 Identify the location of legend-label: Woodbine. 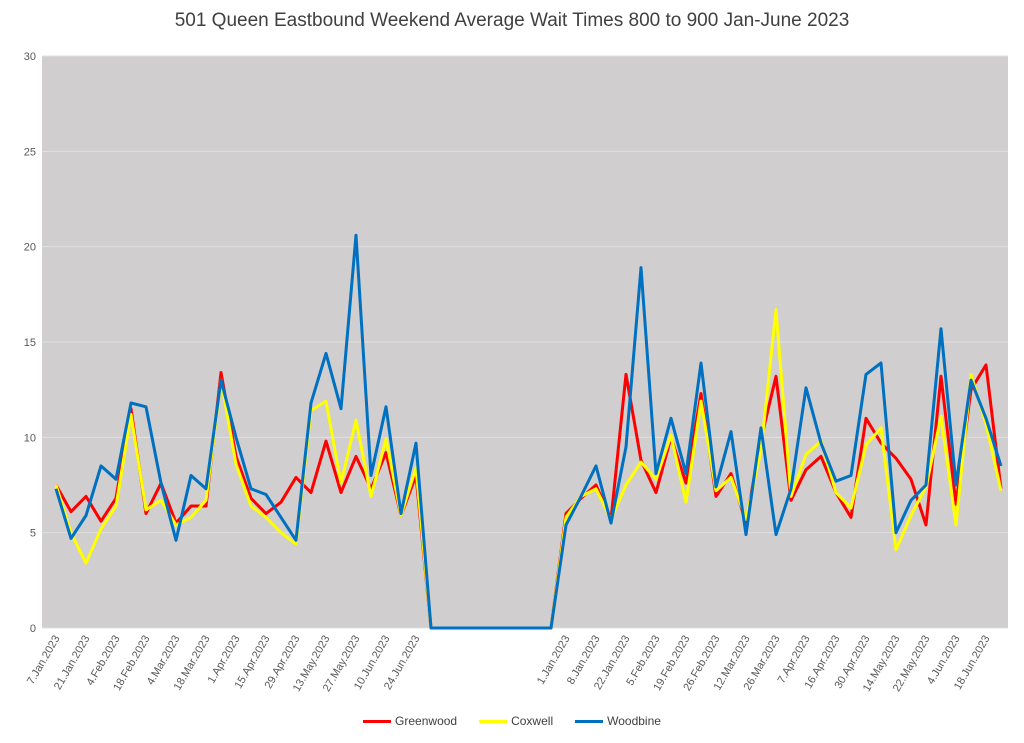
(634, 721).